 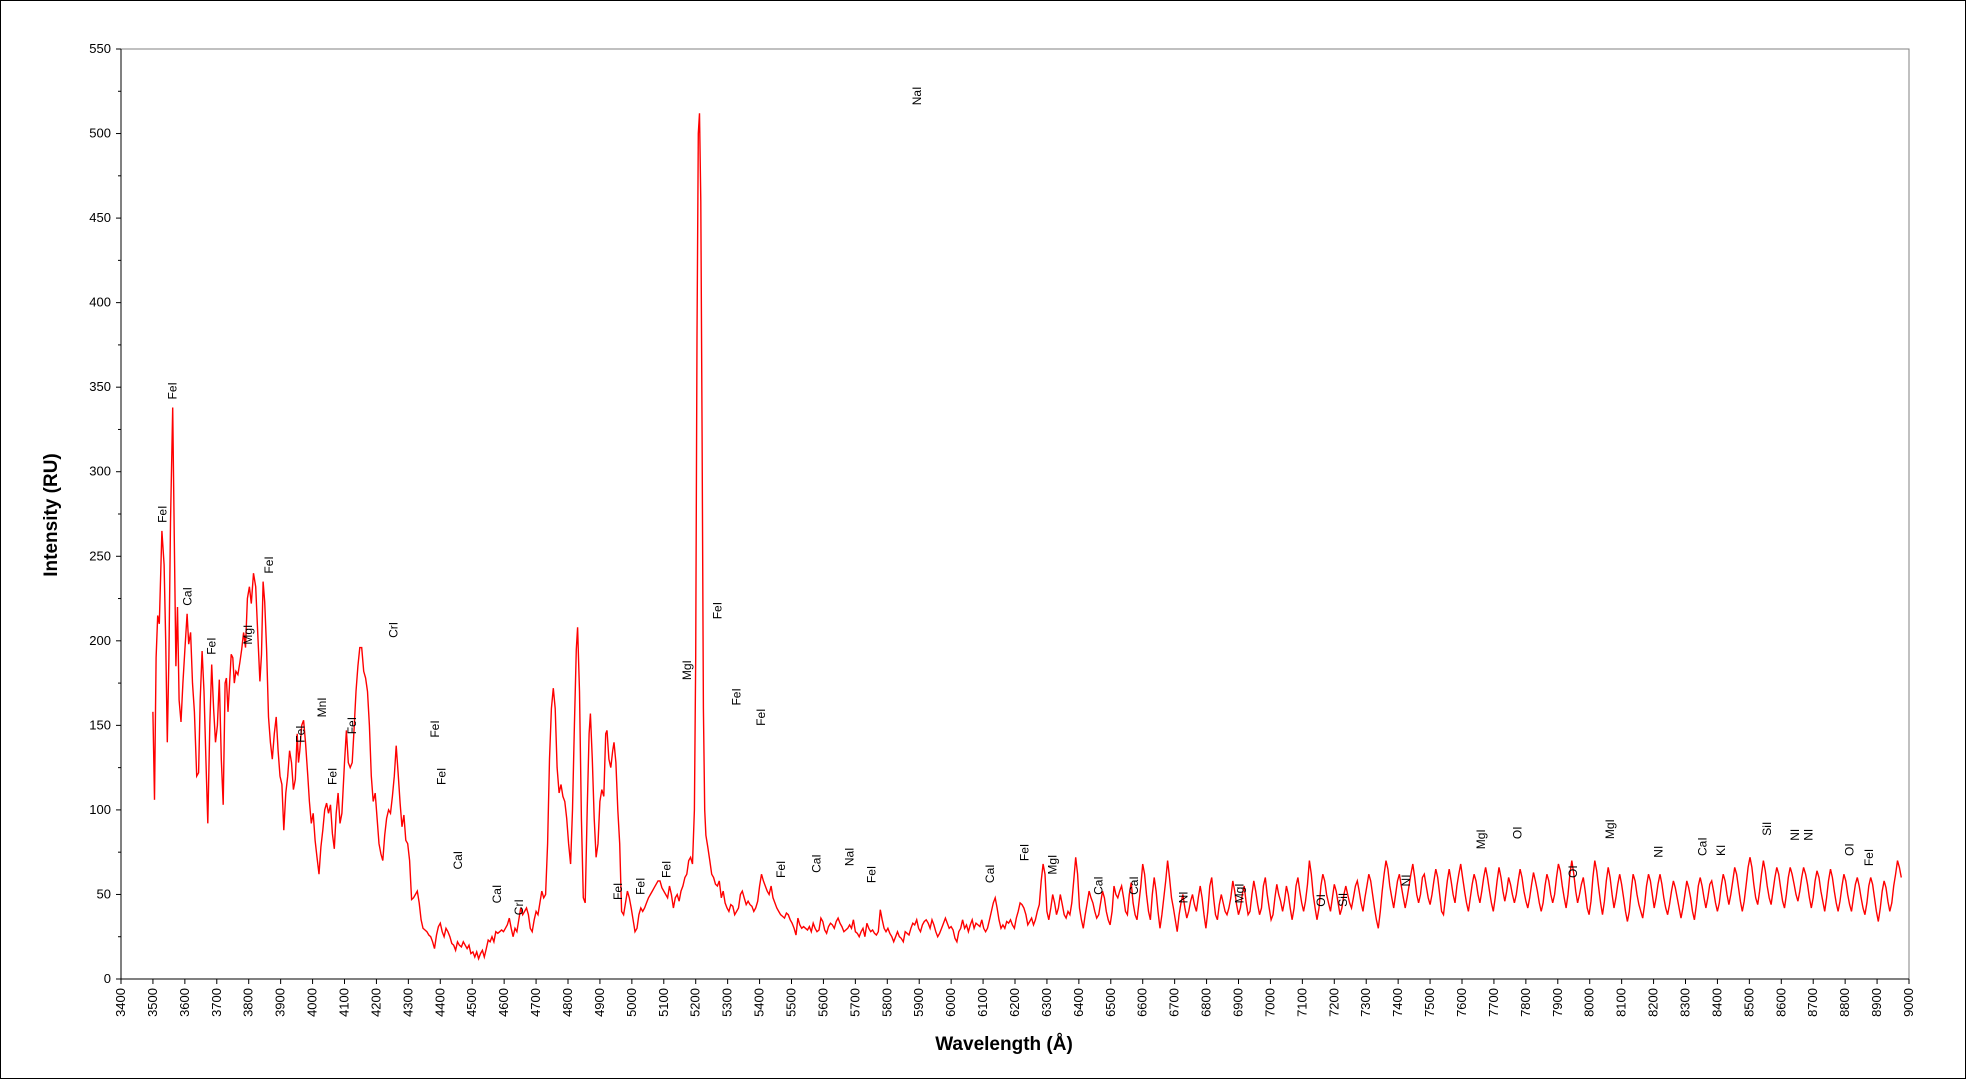 What do you see at coordinates (1621, 1002) in the screenshot?
I see `x-tick-label: 8100` at bounding box center [1621, 1002].